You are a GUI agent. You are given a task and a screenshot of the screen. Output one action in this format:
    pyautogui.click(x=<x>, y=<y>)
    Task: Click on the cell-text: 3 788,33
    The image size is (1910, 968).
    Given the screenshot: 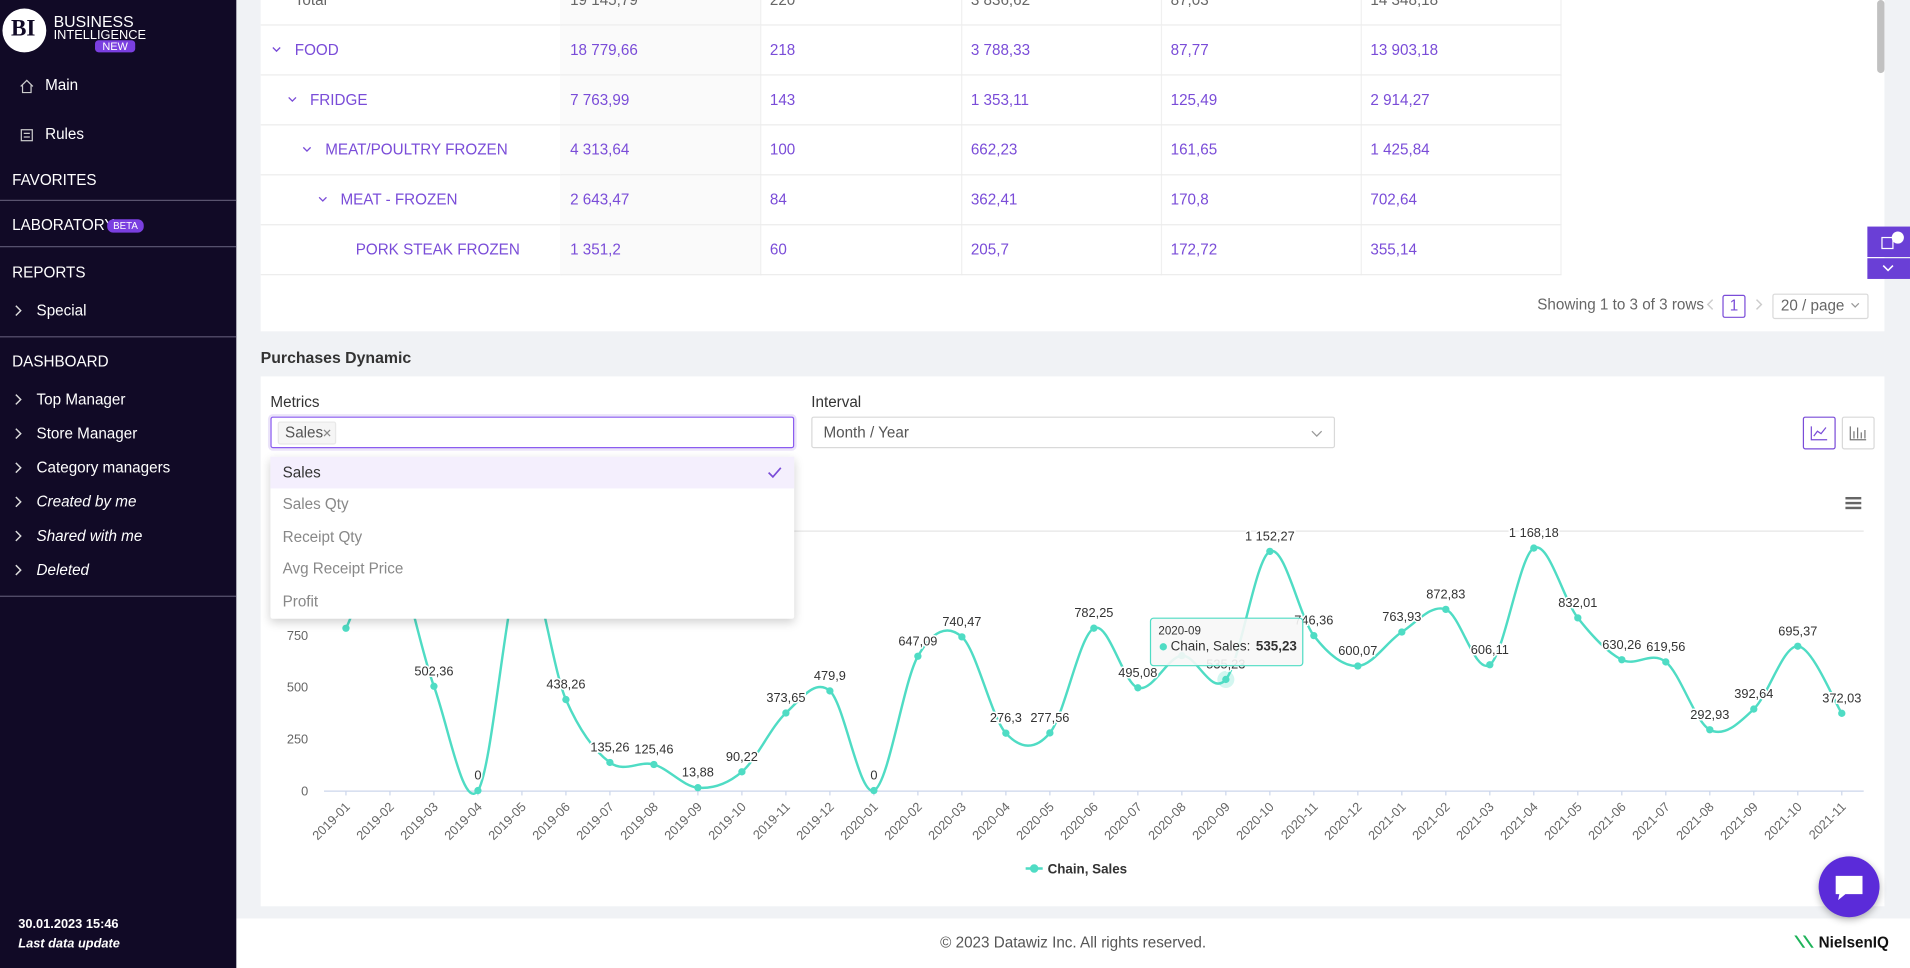 What is the action you would take?
    pyautogui.click(x=1000, y=50)
    